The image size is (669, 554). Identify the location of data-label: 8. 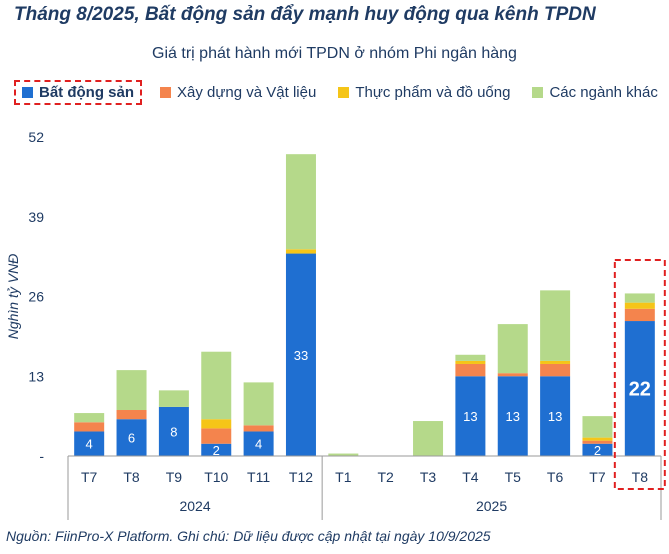
(173, 431).